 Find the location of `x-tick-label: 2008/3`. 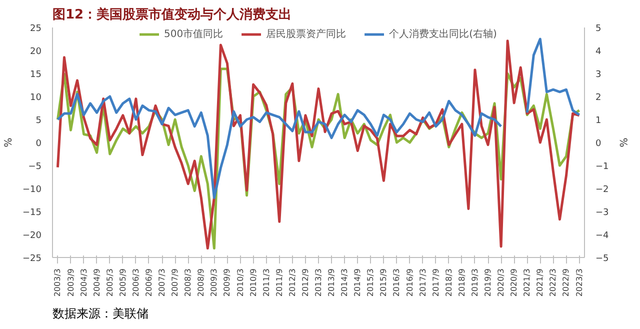

x-tick-label: 2008/3 is located at coordinates (188, 282).